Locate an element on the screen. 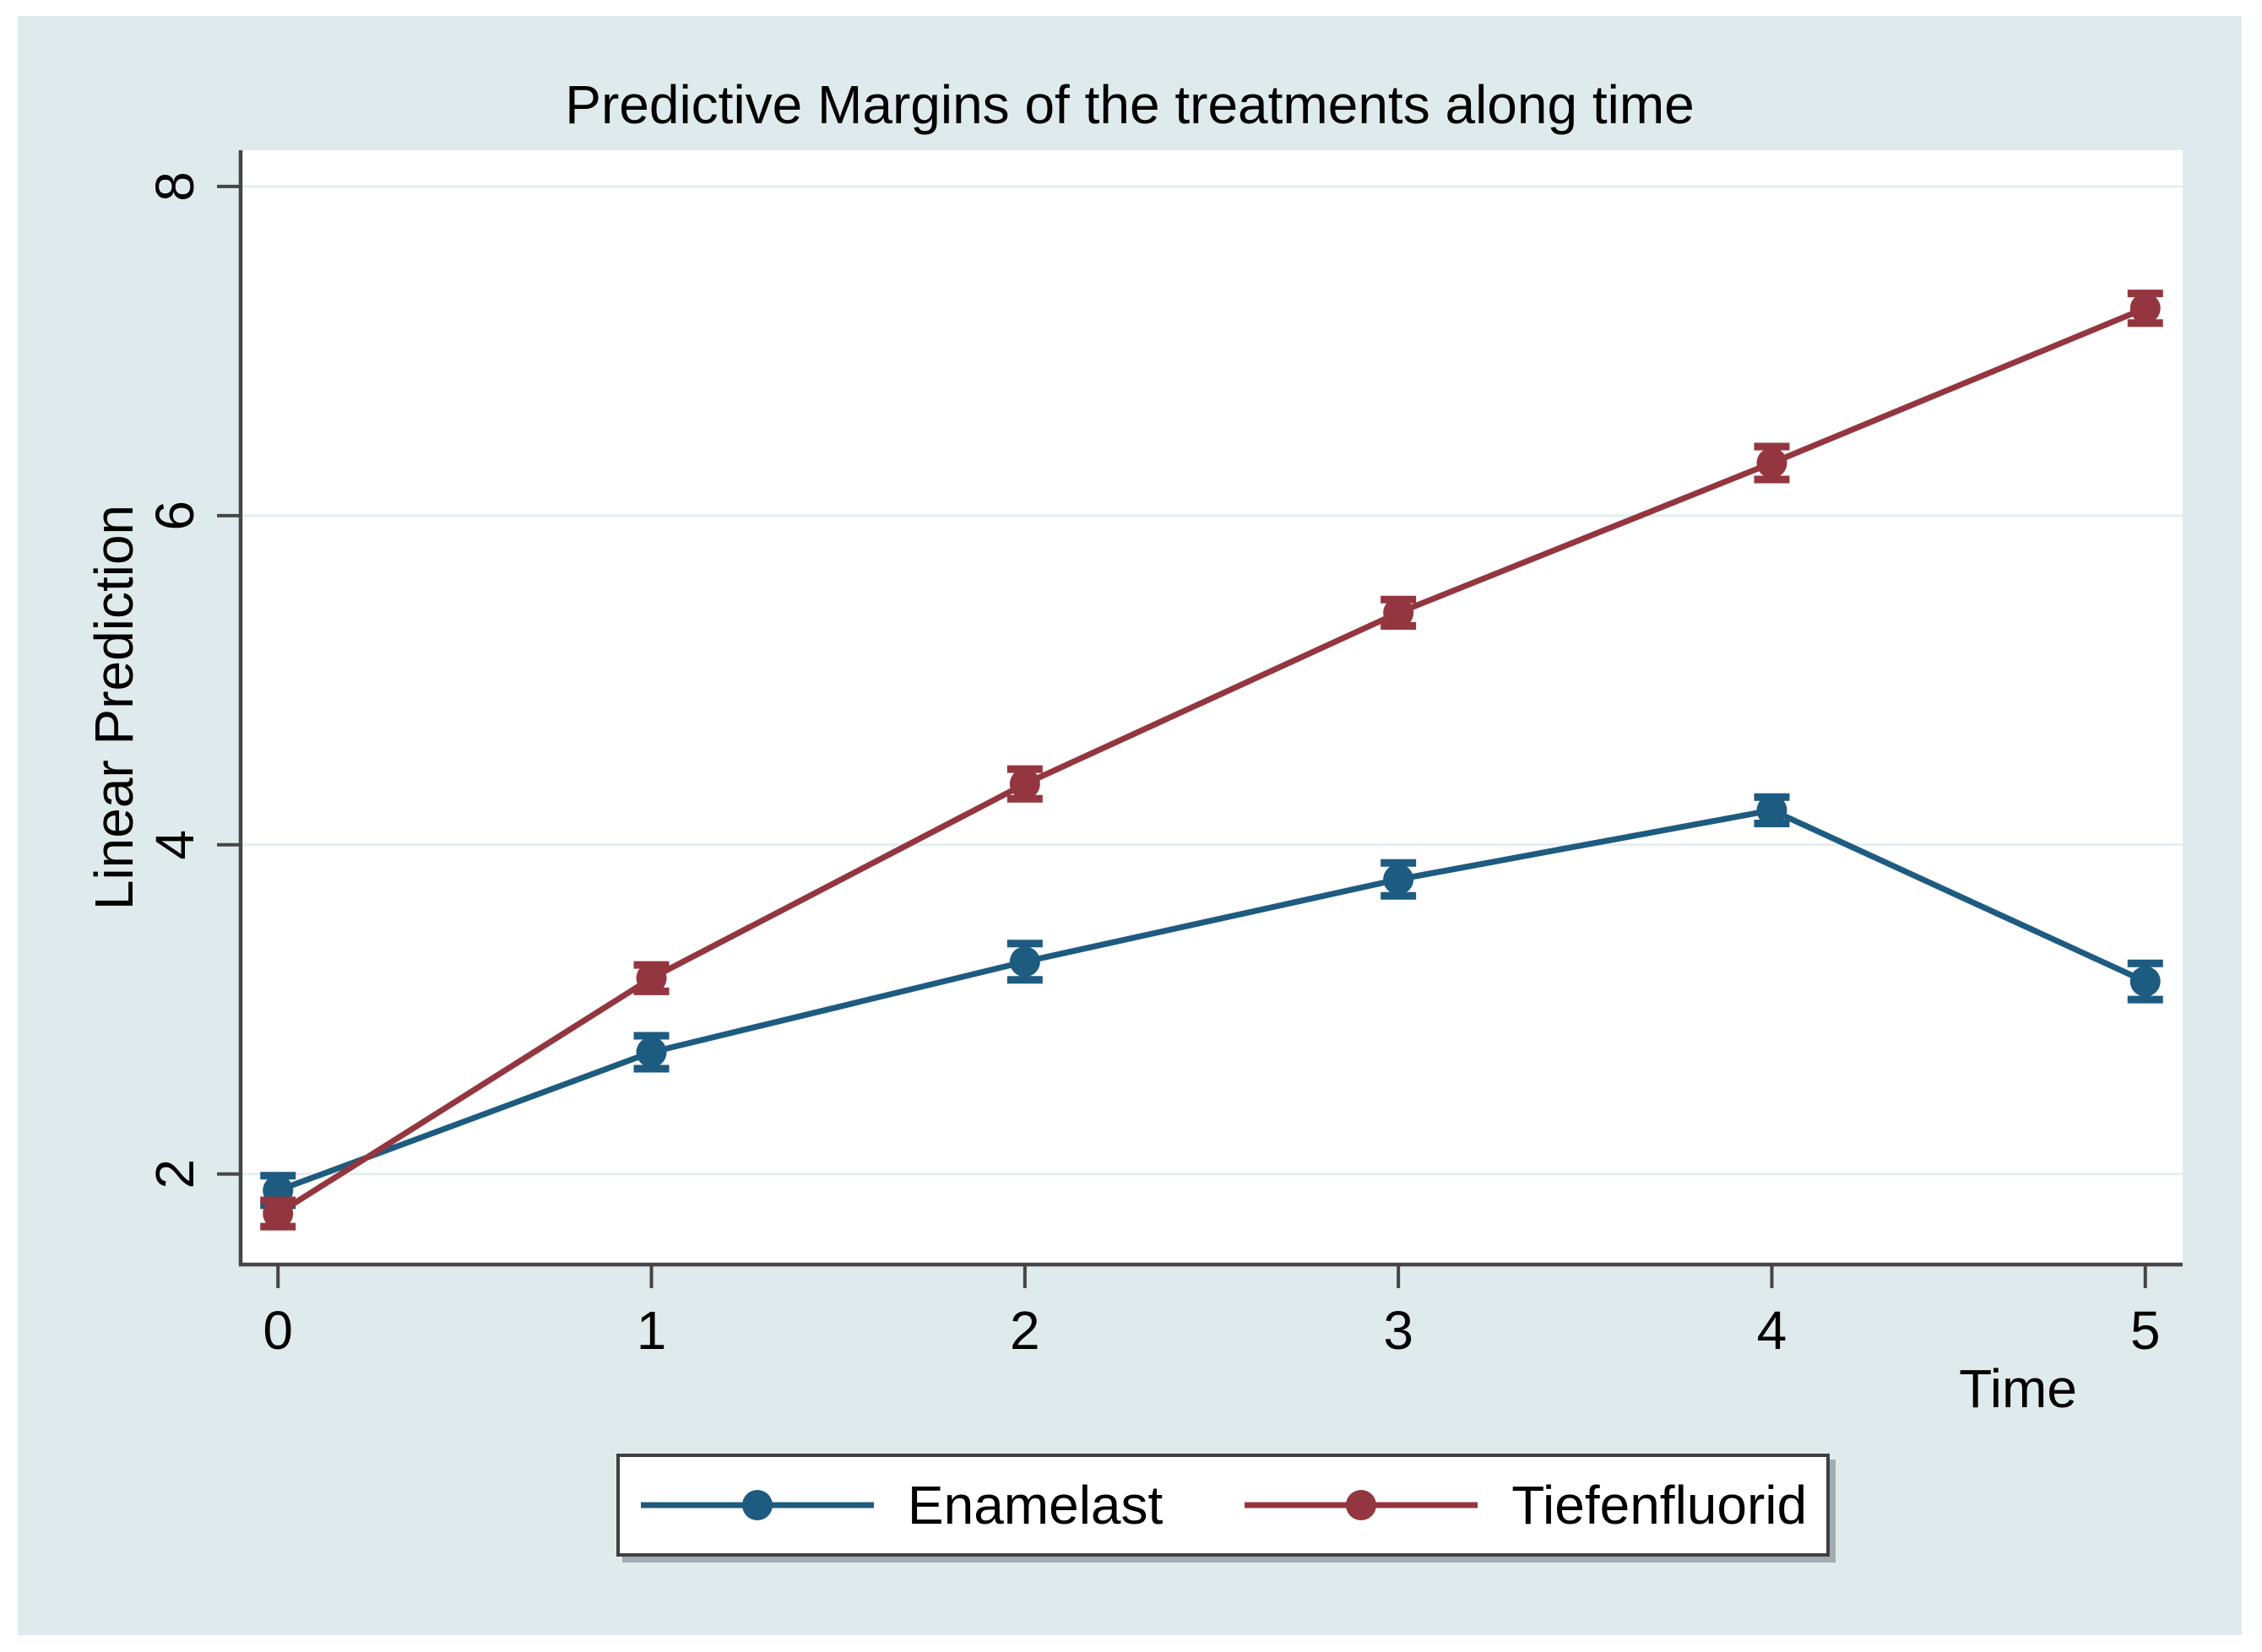 The image size is (2262, 1652). legend-entry-tiefenfluorid: Tiefenfluorid is located at coordinates (1525, 1505).